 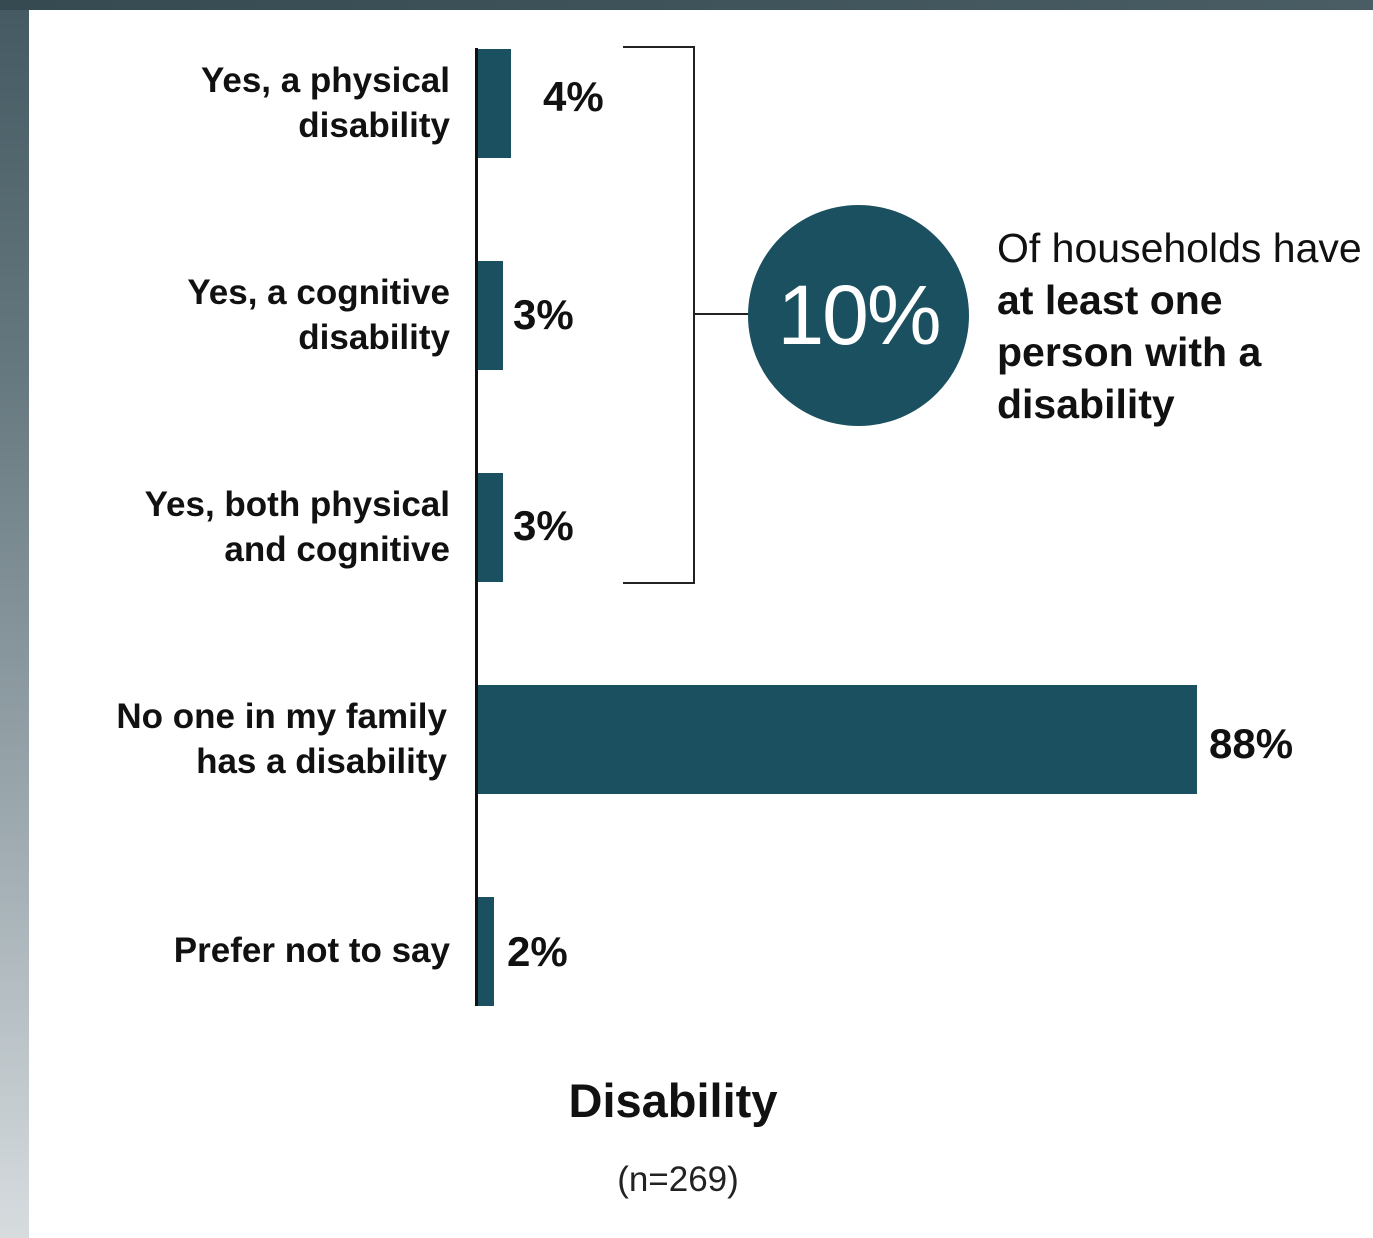 What do you see at coordinates (673, 1100) in the screenshot?
I see `chart-title: Disability` at bounding box center [673, 1100].